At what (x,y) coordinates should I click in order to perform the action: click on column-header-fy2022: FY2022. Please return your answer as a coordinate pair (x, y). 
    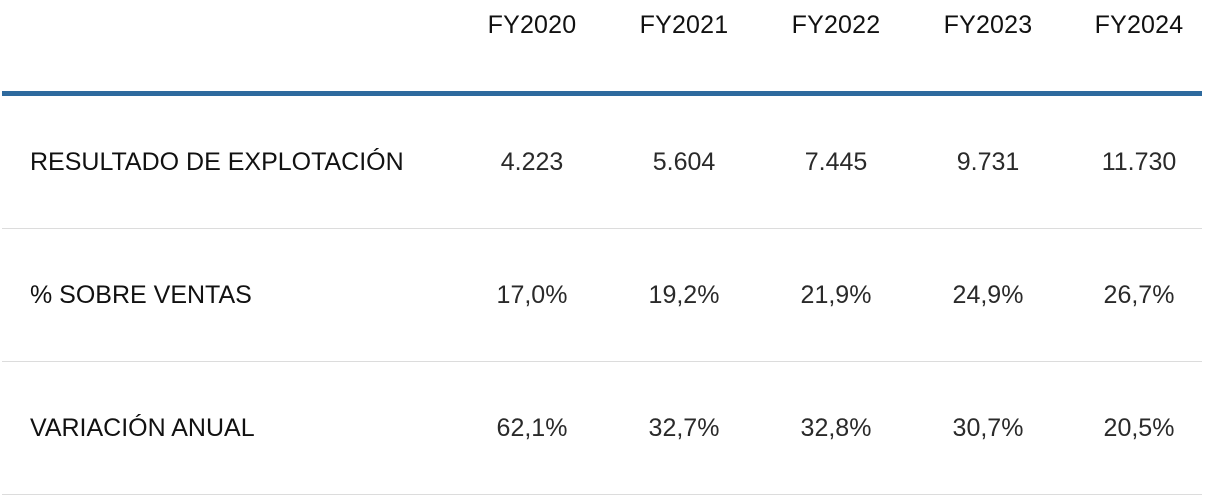
    Looking at the image, I should click on (836, 25).